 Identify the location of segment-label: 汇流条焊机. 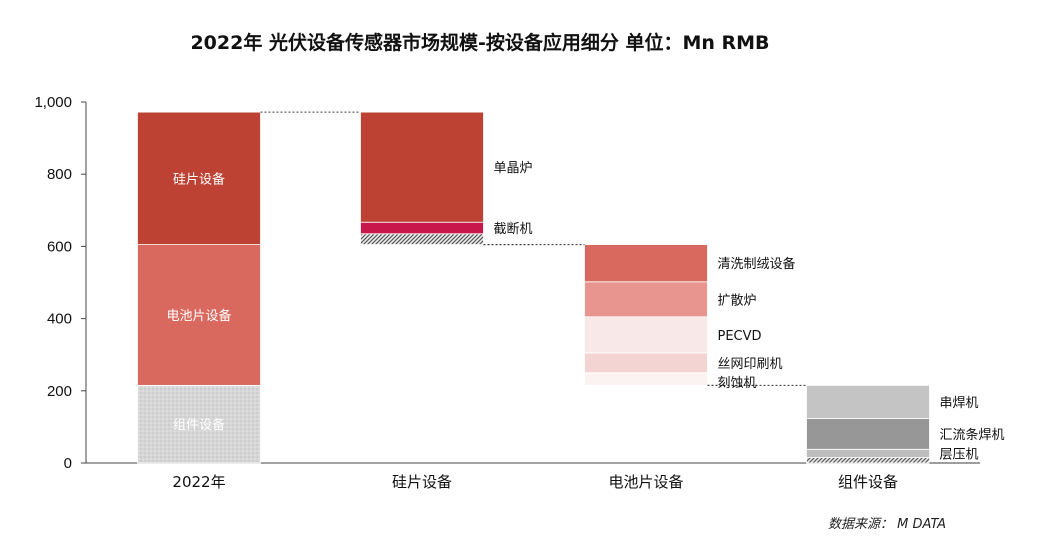
(972, 435).